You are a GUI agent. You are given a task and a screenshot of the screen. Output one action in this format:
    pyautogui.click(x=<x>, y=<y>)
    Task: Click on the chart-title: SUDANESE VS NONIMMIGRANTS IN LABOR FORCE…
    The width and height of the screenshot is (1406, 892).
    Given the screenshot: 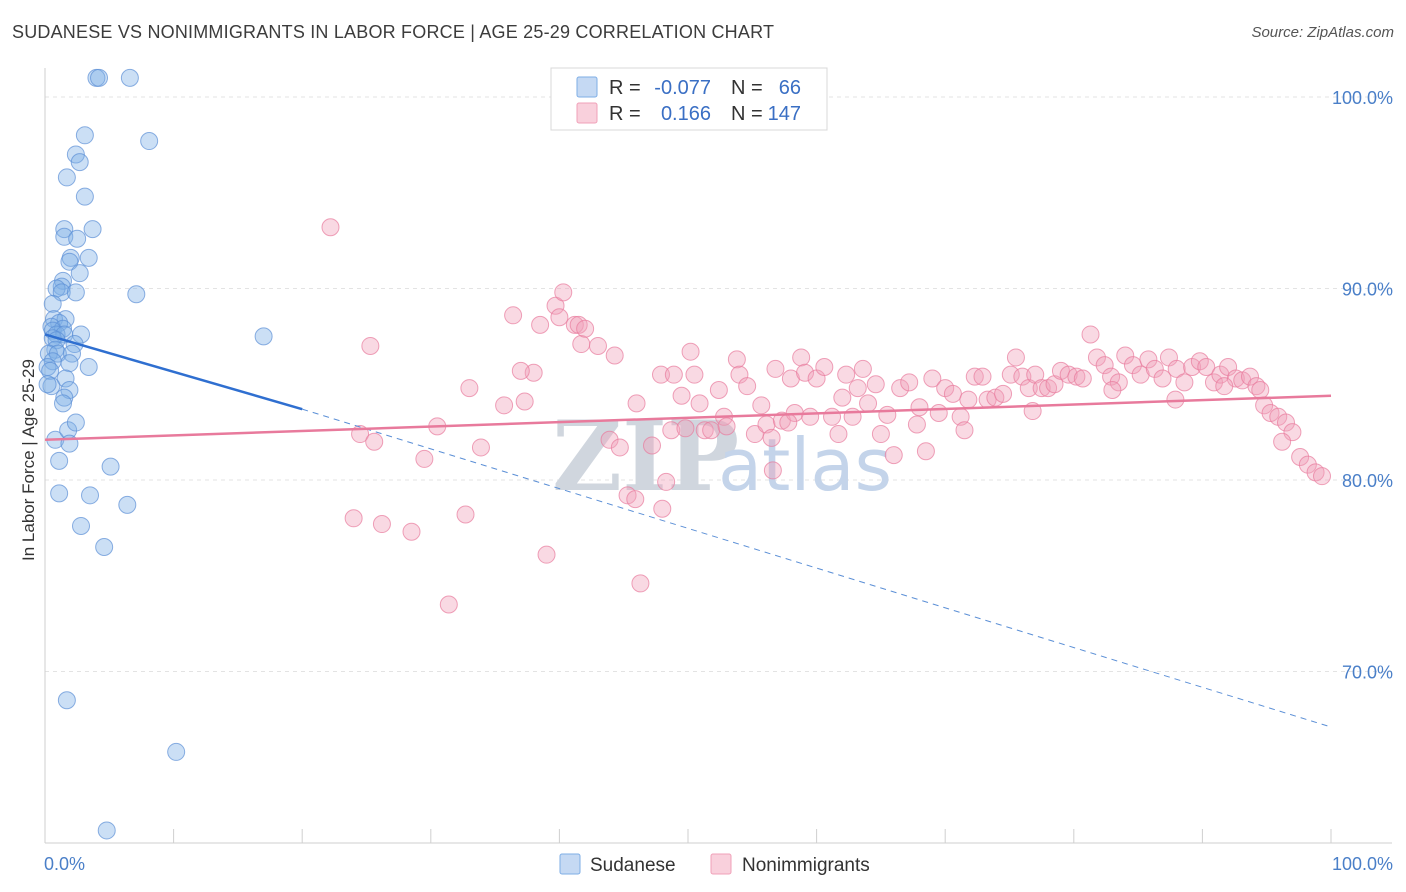 What is the action you would take?
    pyautogui.click(x=393, y=32)
    